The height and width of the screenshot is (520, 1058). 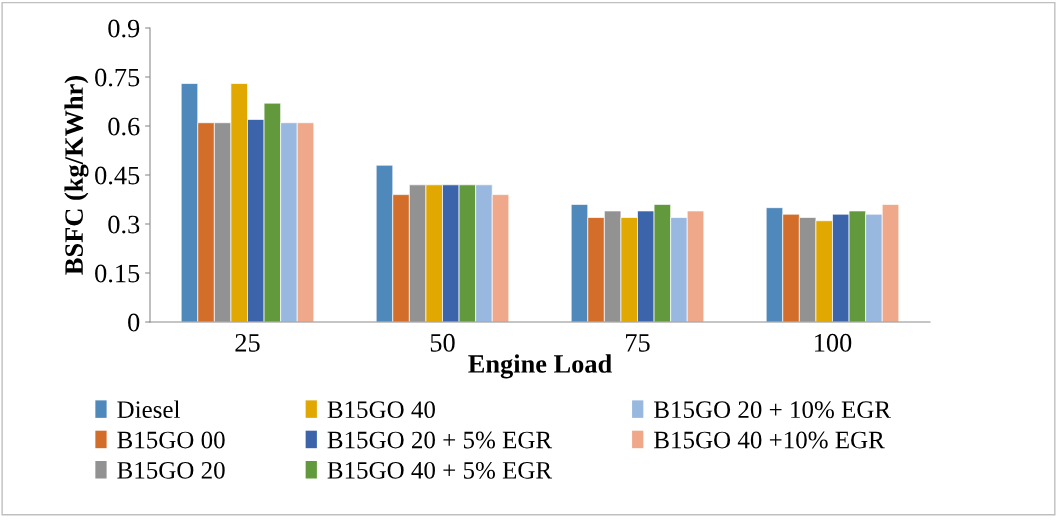 I want to click on x-tick-label: 25, so click(x=247, y=342).